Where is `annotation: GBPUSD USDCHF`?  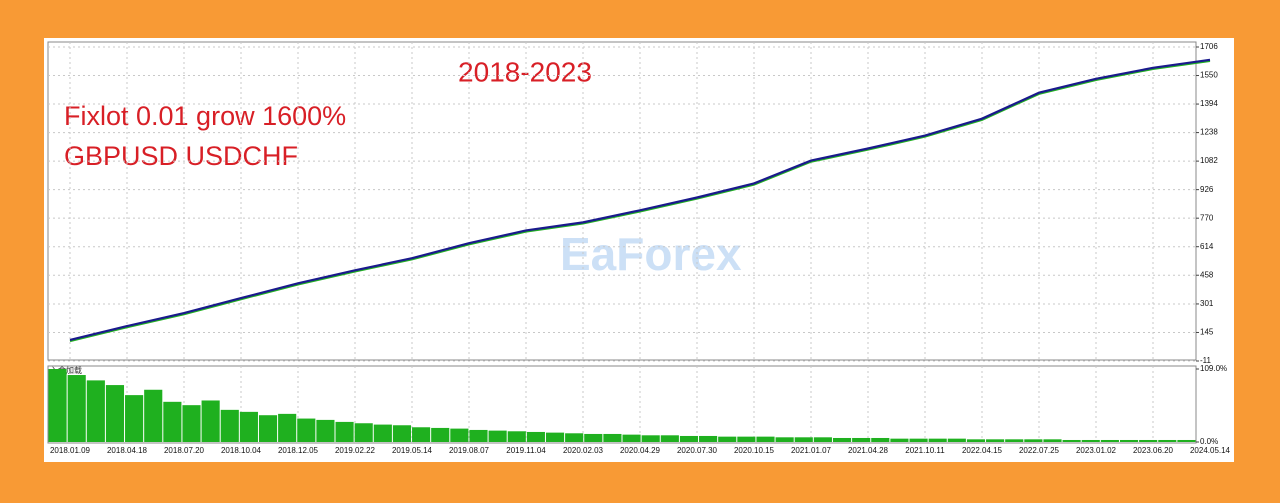 annotation: GBPUSD USDCHF is located at coordinates (181, 156).